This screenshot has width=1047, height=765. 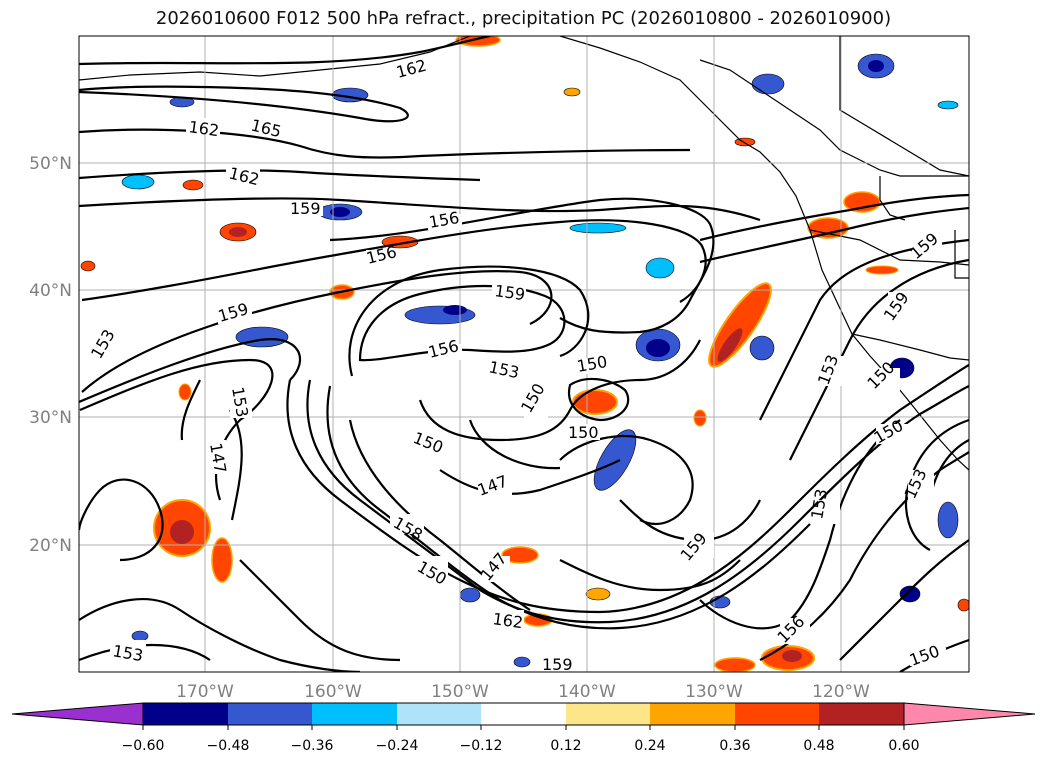 I want to click on longitude-ticks: 170°W 160°W 150°W 140°W 130°W 120°W, so click(x=523, y=692).